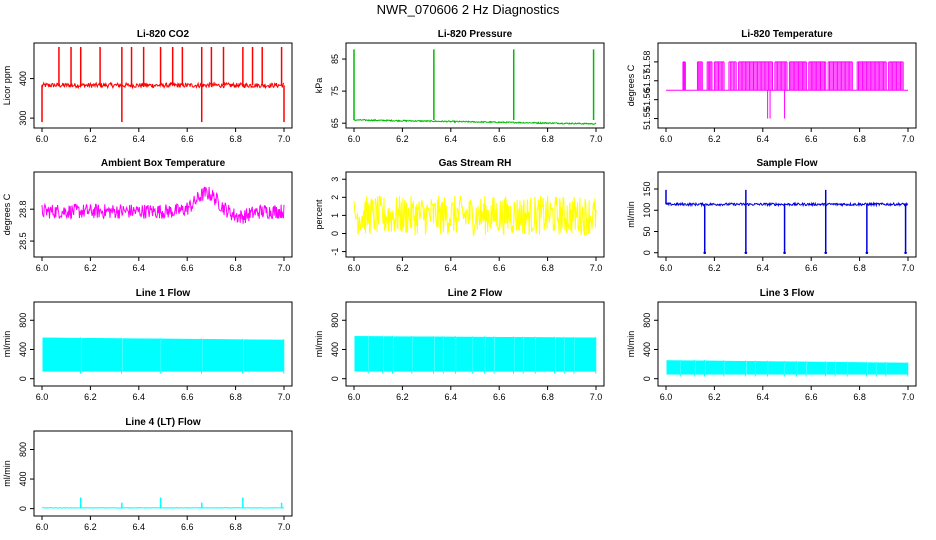 The image size is (936, 540). What do you see at coordinates (647, 231) in the screenshot?
I see `y-tick-label: 50` at bounding box center [647, 231].